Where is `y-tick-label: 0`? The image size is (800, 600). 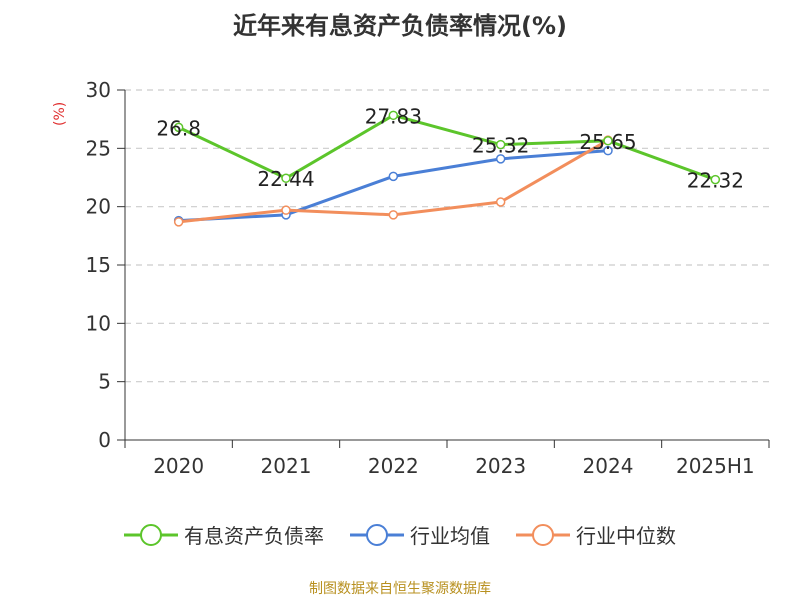 y-tick-label: 0 is located at coordinates (104, 440).